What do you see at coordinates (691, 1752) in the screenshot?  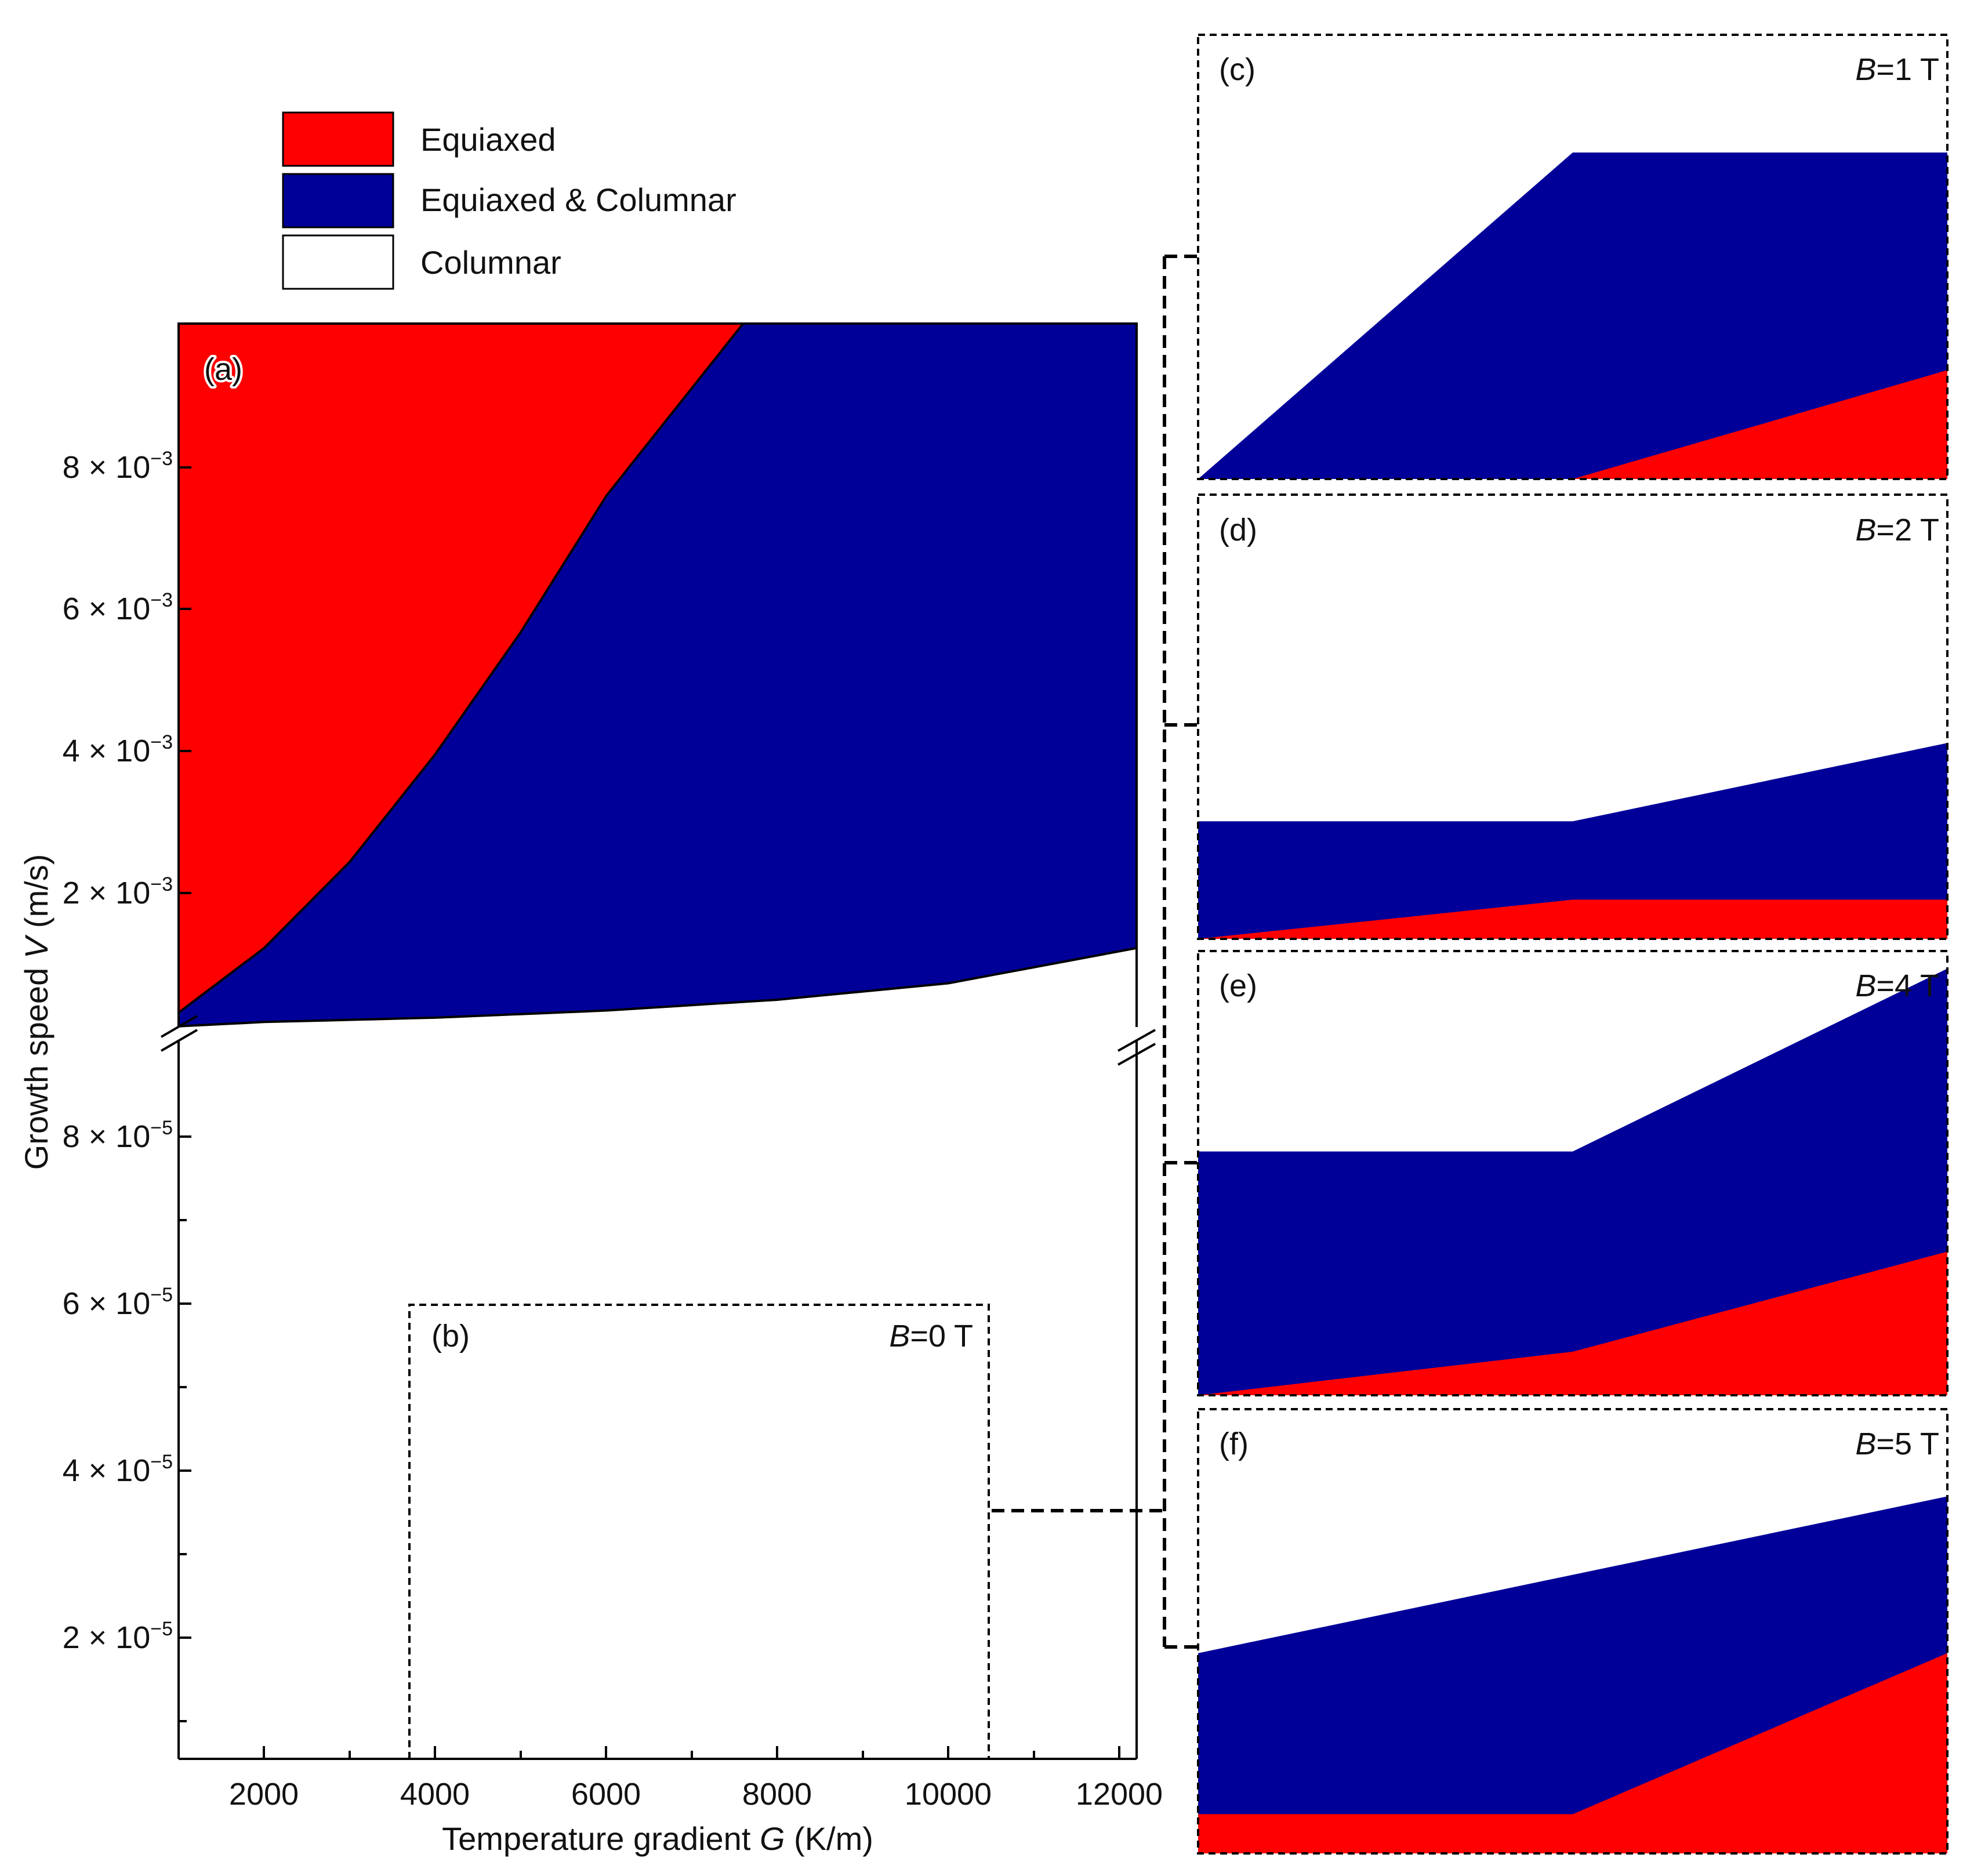 I see `x-ticks` at bounding box center [691, 1752].